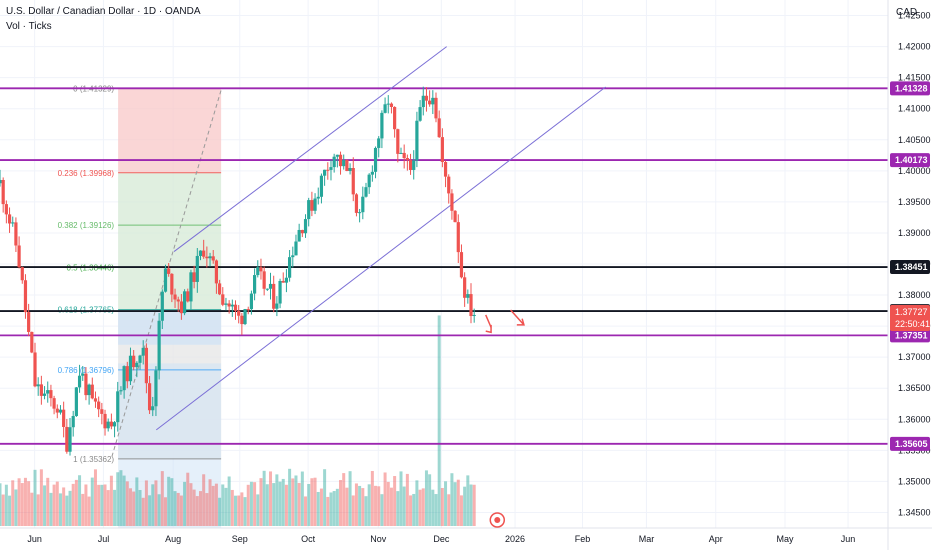 Image resolution: width=932 pixels, height=550 pixels. I want to click on x-tick-label: Nov, so click(378, 539).